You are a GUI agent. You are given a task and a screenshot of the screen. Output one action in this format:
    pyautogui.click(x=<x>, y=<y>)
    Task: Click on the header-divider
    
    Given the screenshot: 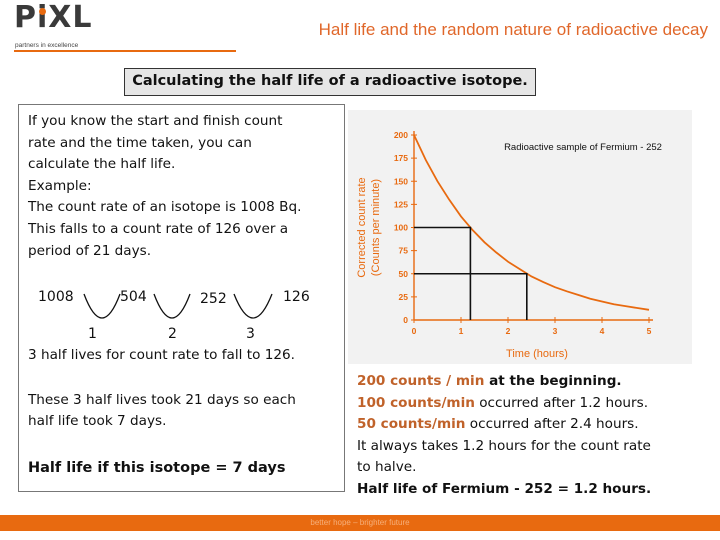 What is the action you would take?
    pyautogui.click(x=125, y=51)
    